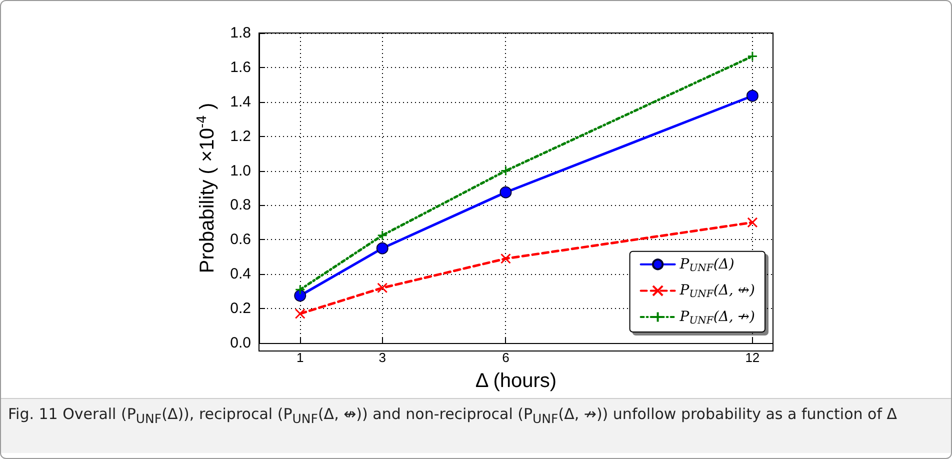  What do you see at coordinates (382, 357) in the screenshot?
I see `x-tick-label: 3` at bounding box center [382, 357].